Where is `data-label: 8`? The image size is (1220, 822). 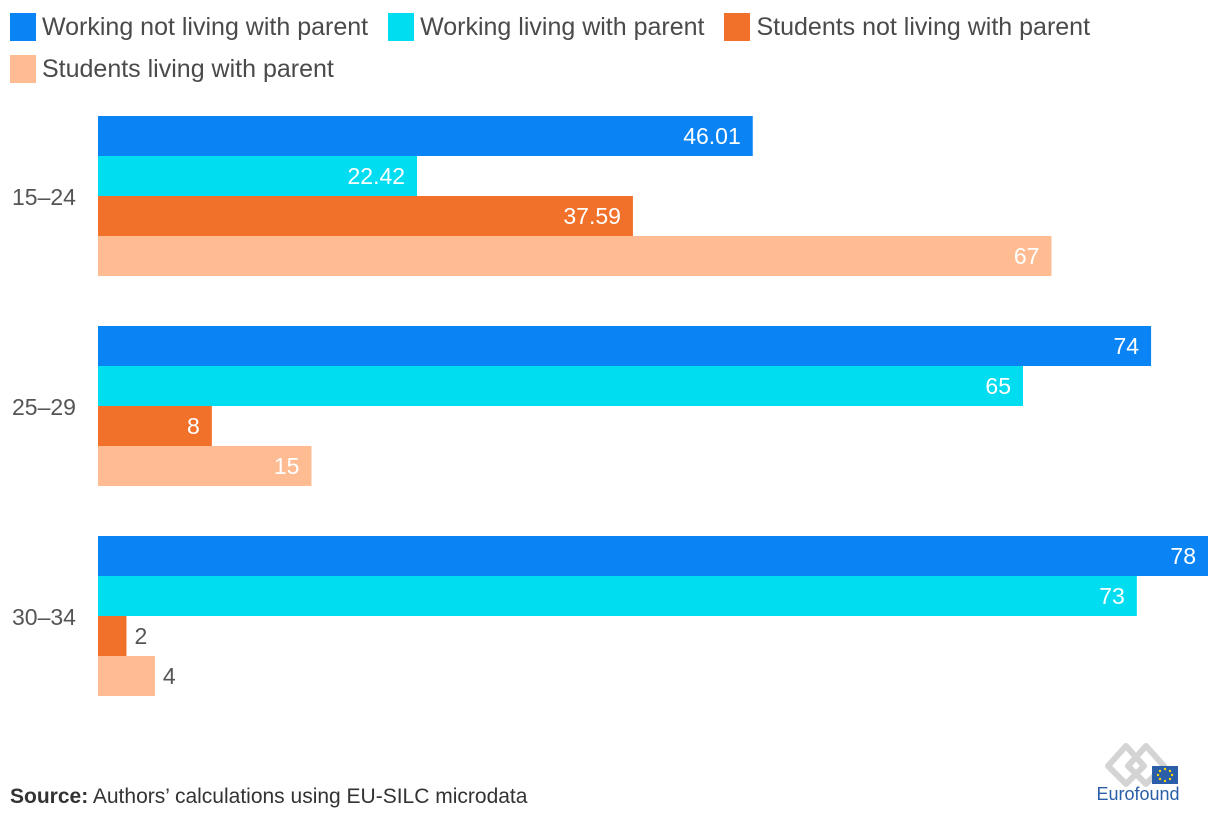 data-label: 8 is located at coordinates (193, 426).